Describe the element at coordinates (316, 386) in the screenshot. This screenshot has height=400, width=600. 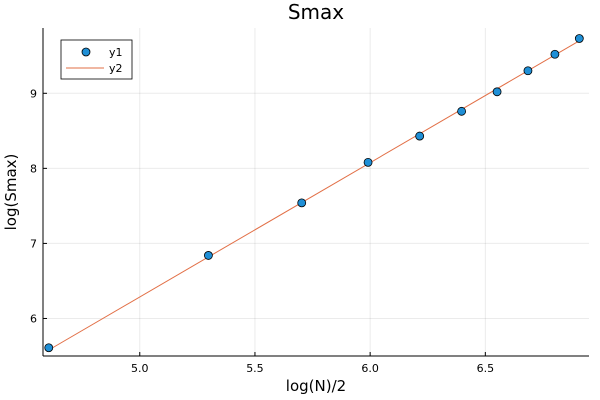
I see `x-axis-title: log(N)/2` at that location.